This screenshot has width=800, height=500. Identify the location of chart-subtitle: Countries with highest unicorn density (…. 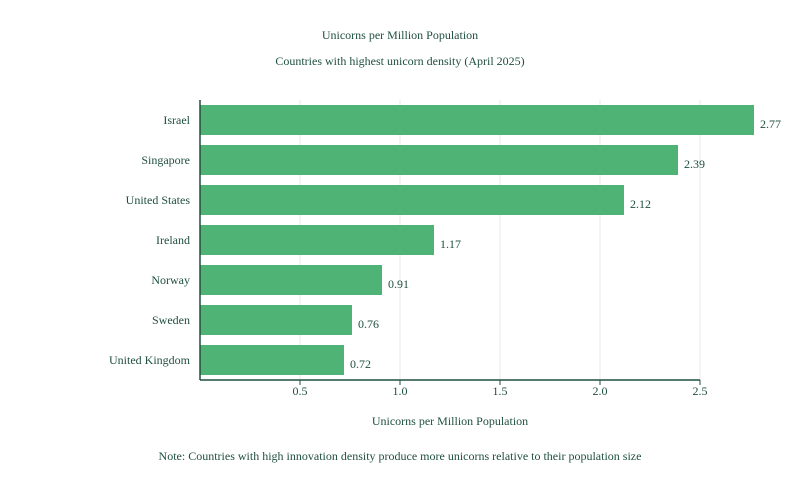
(400, 61).